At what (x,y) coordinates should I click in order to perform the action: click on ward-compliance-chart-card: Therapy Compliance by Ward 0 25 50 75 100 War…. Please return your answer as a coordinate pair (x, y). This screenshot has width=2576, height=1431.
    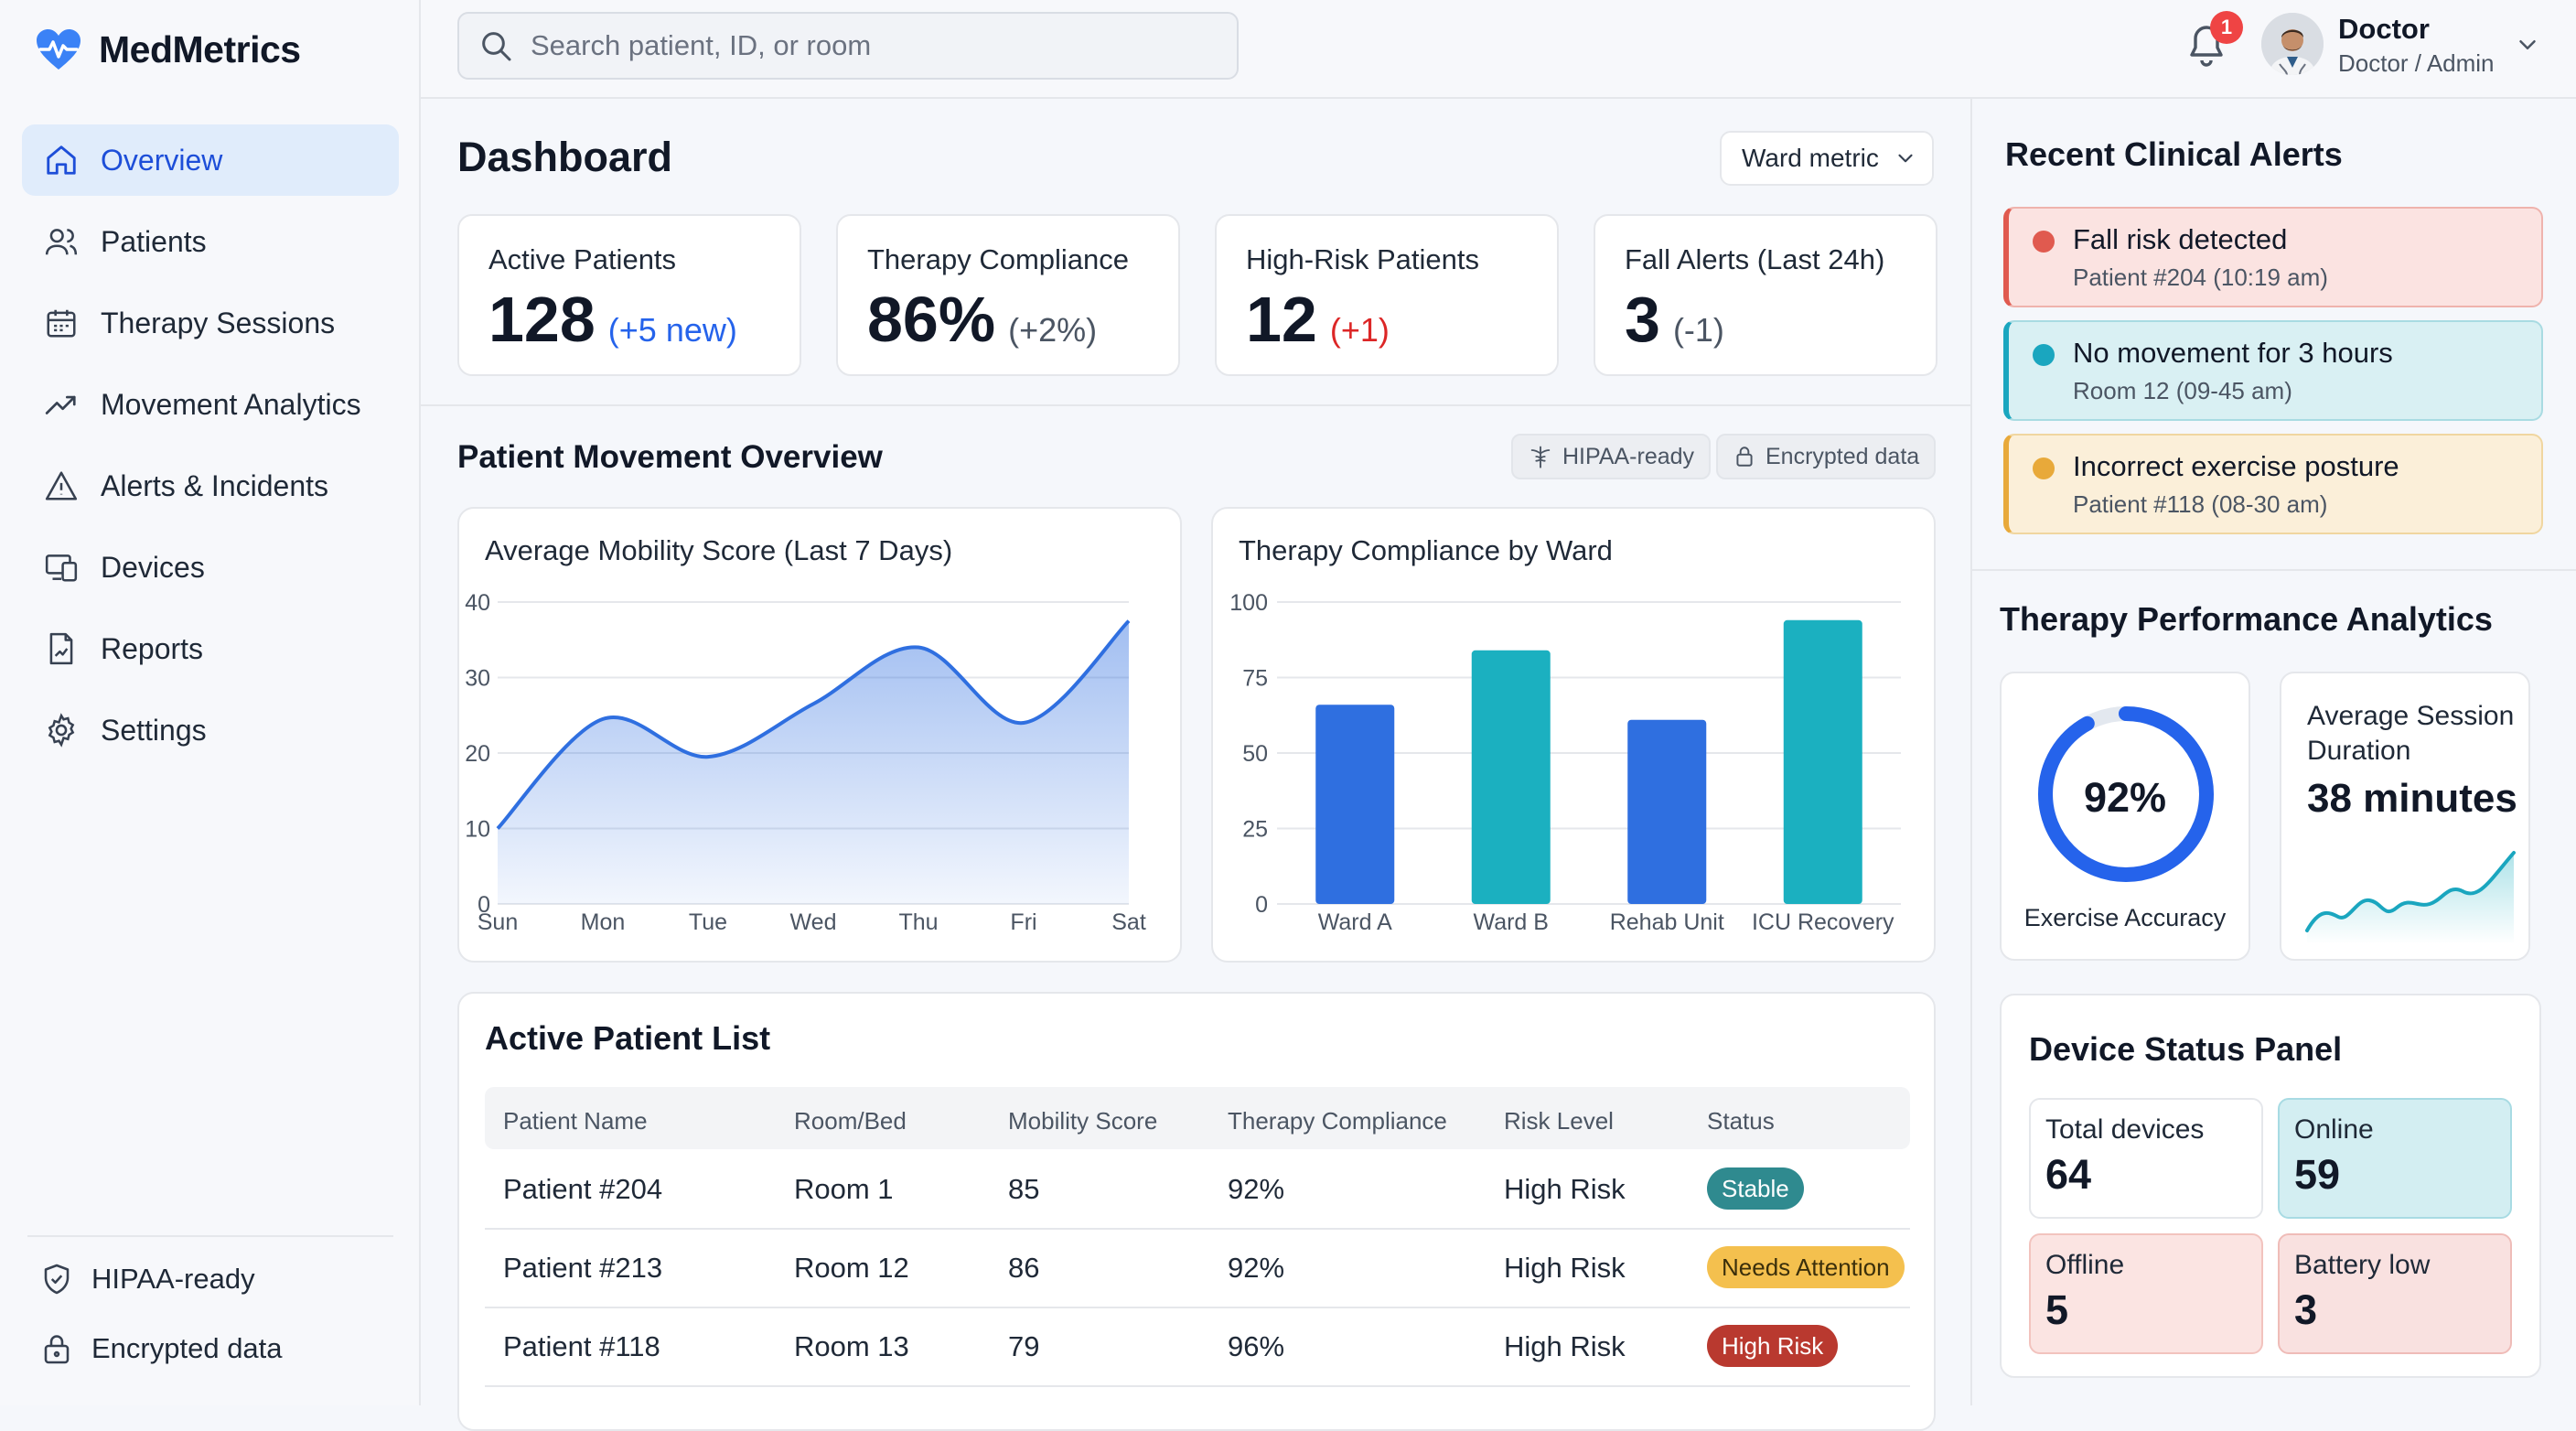
    Looking at the image, I should click on (1573, 735).